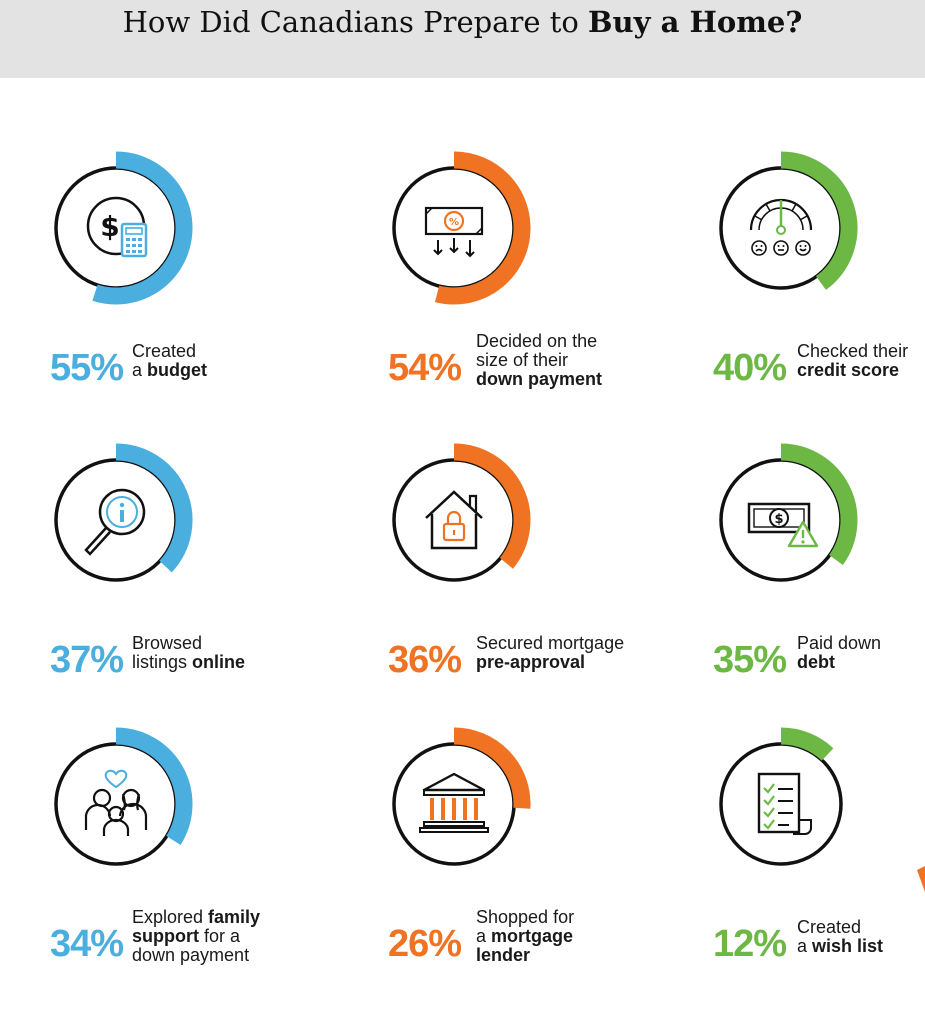 Image resolution: width=925 pixels, height=1016 pixels. I want to click on description-text: Decided on the, so click(537, 341).